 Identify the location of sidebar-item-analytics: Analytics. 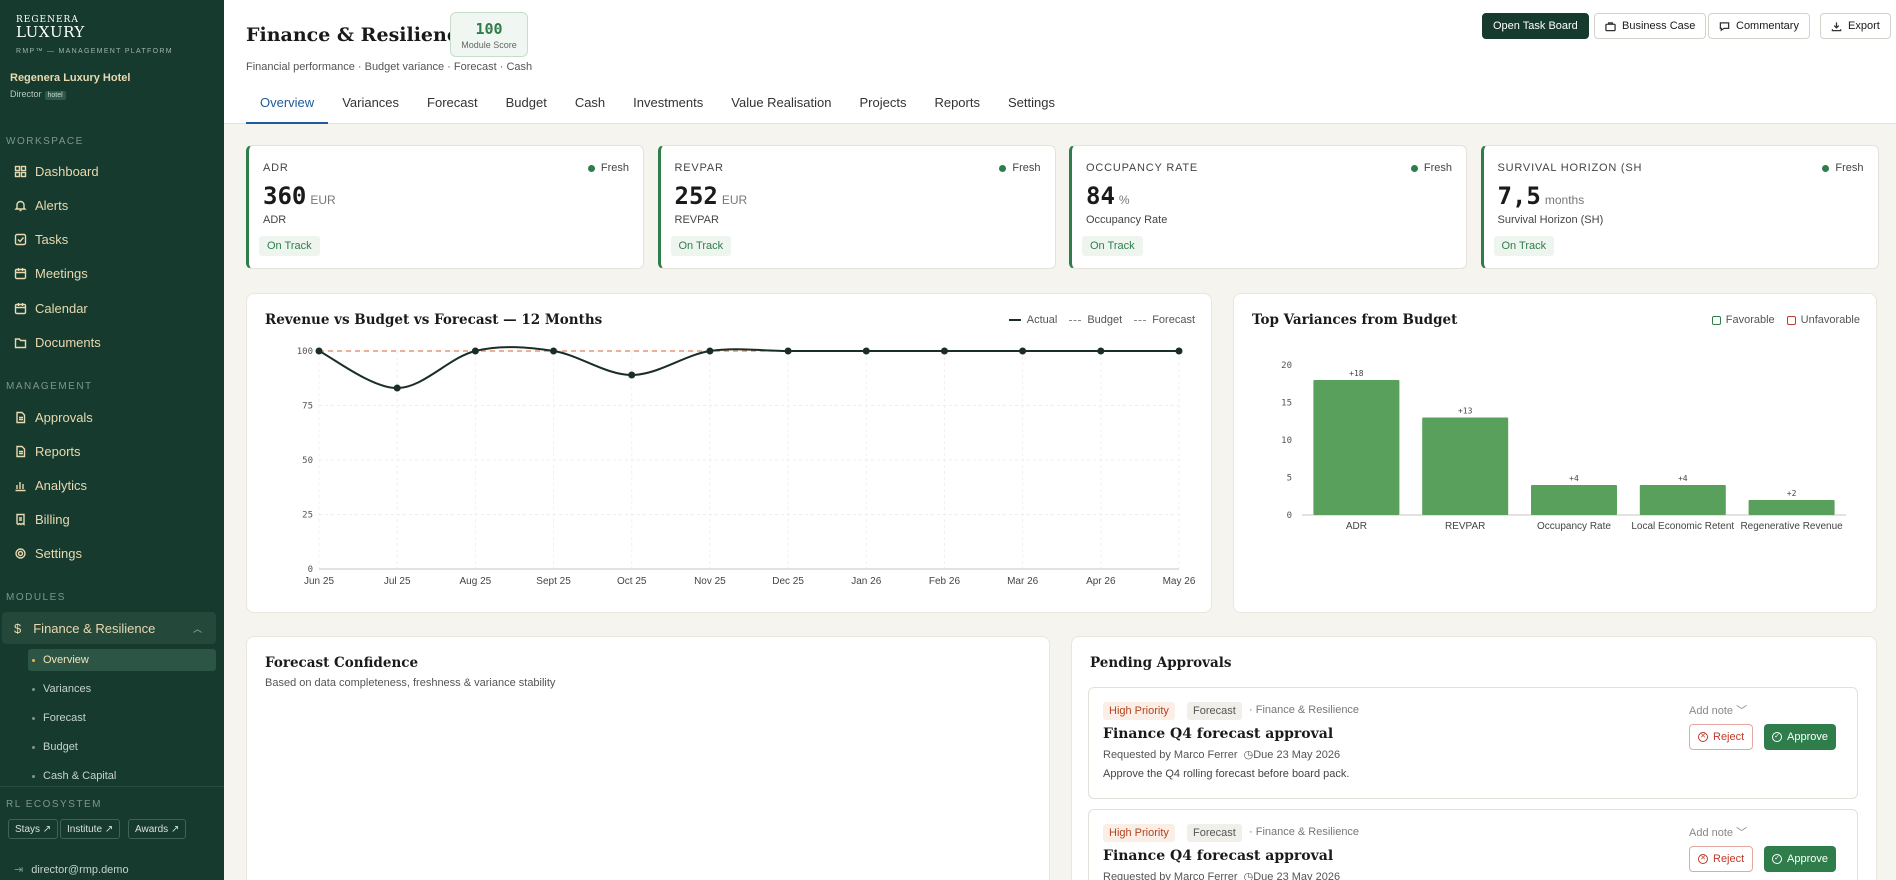
(50, 485).